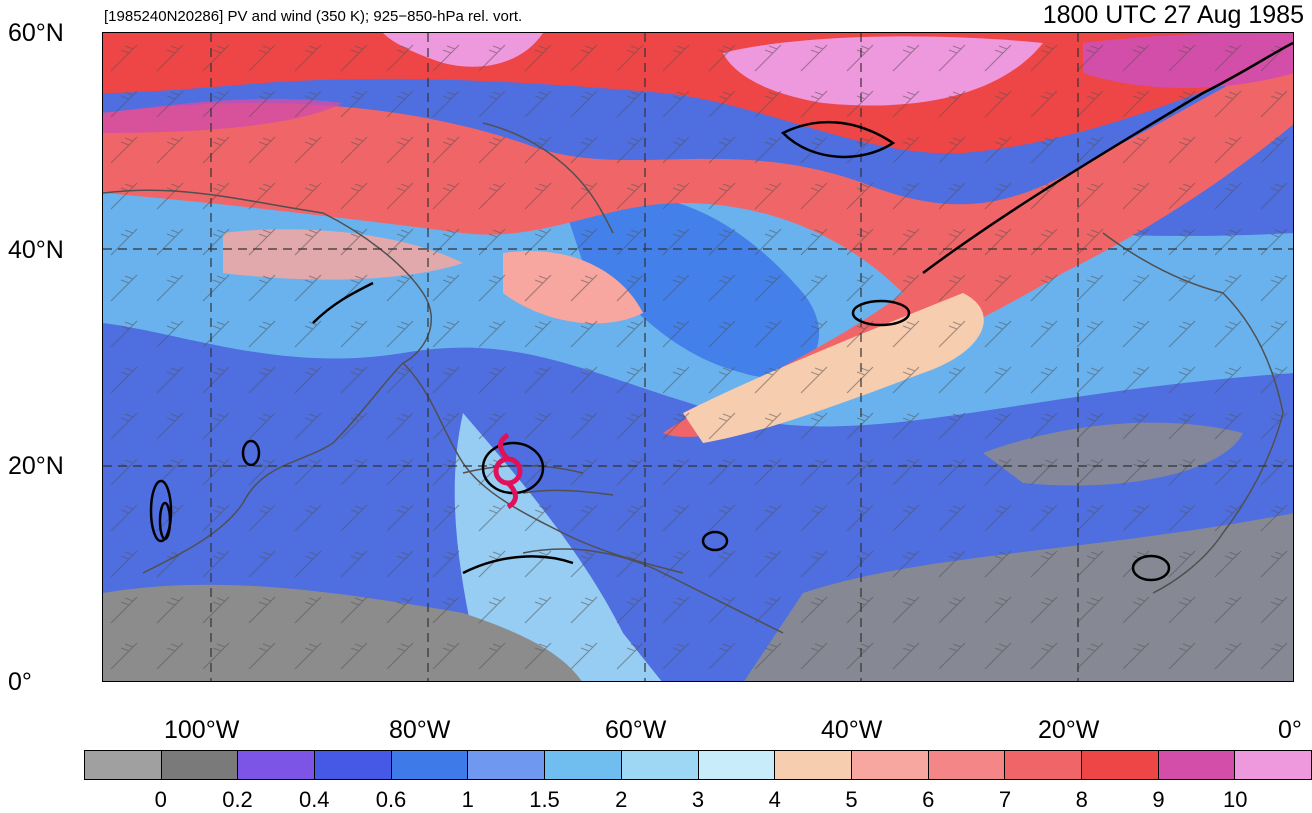 The width and height of the screenshot is (1312, 813). What do you see at coordinates (1290, 730) in the screenshot?
I see `lon-label-0: 0°` at bounding box center [1290, 730].